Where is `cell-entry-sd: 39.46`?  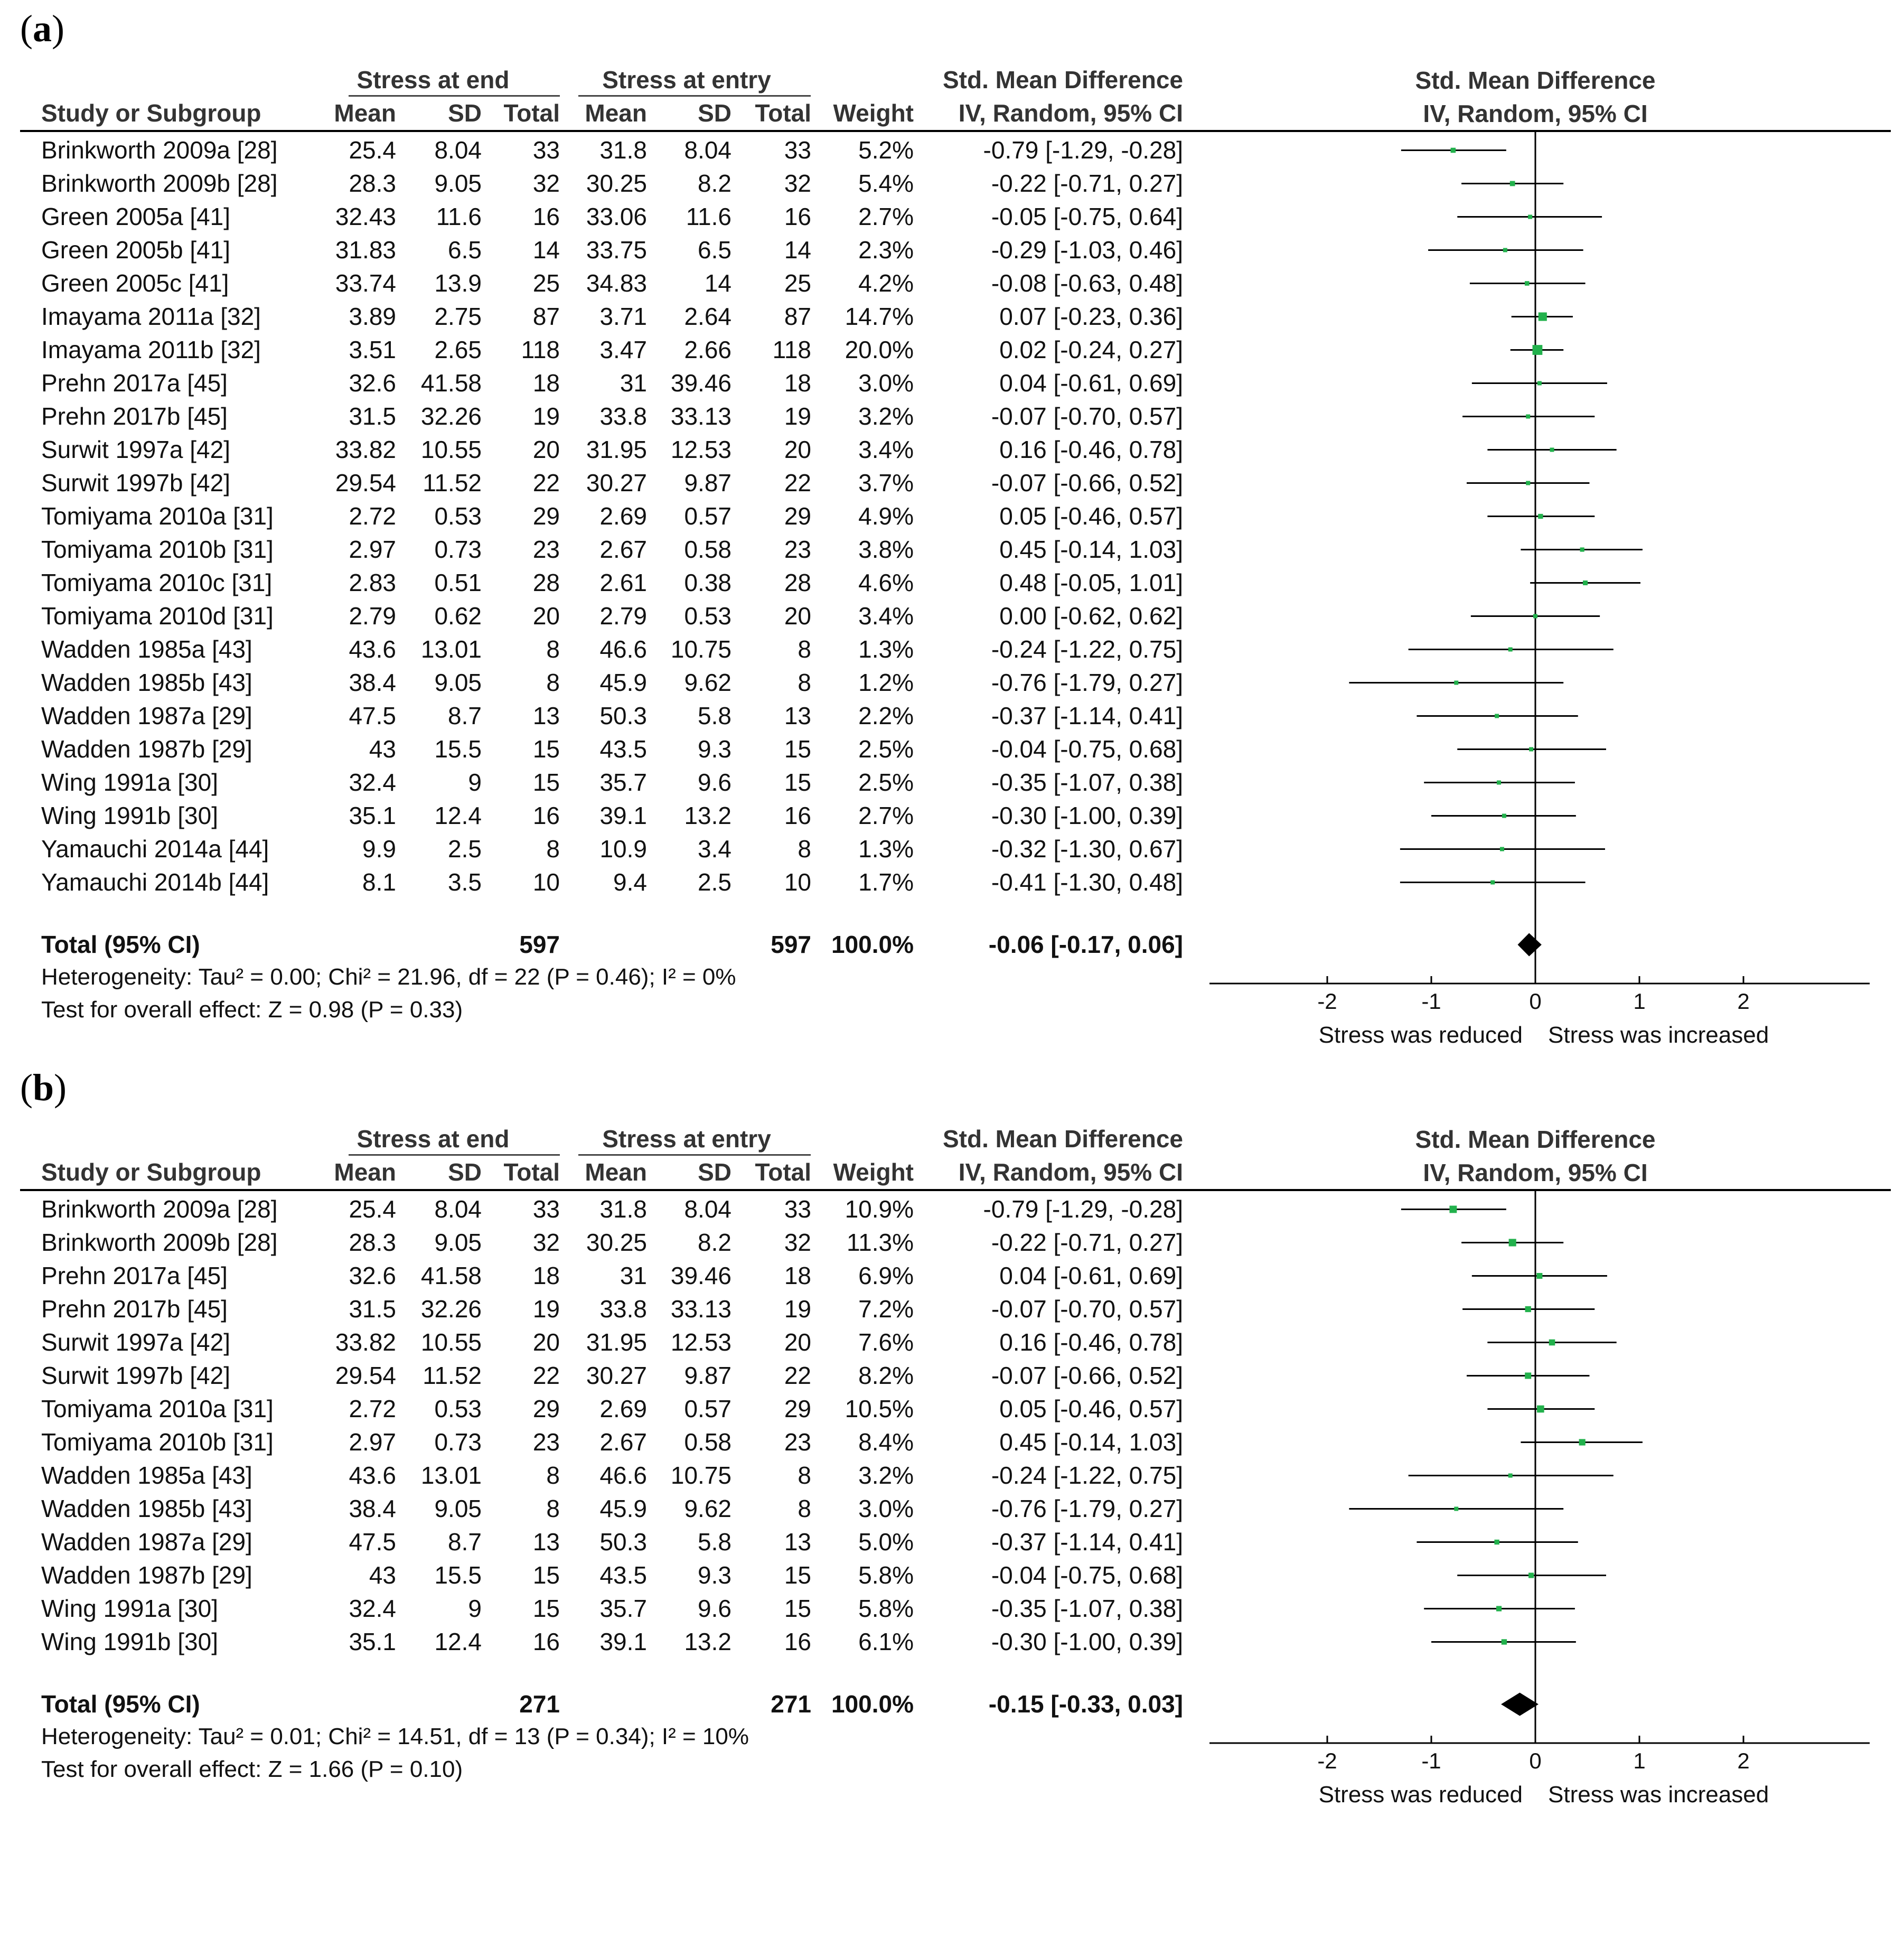
cell-entry-sd: 39.46 is located at coordinates (701, 1275).